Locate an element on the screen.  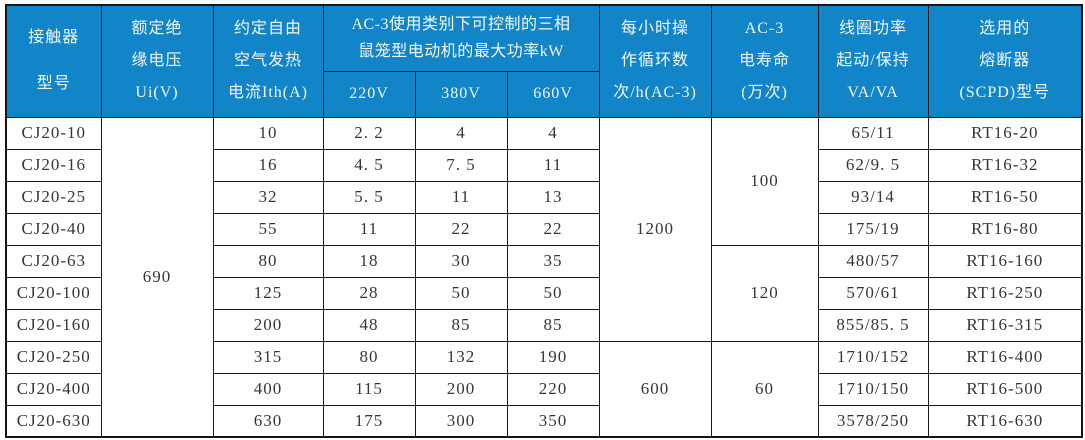
table-row: CJ20-40 55 11 22 22 175/19 RT16-80 is located at coordinates (544, 229).